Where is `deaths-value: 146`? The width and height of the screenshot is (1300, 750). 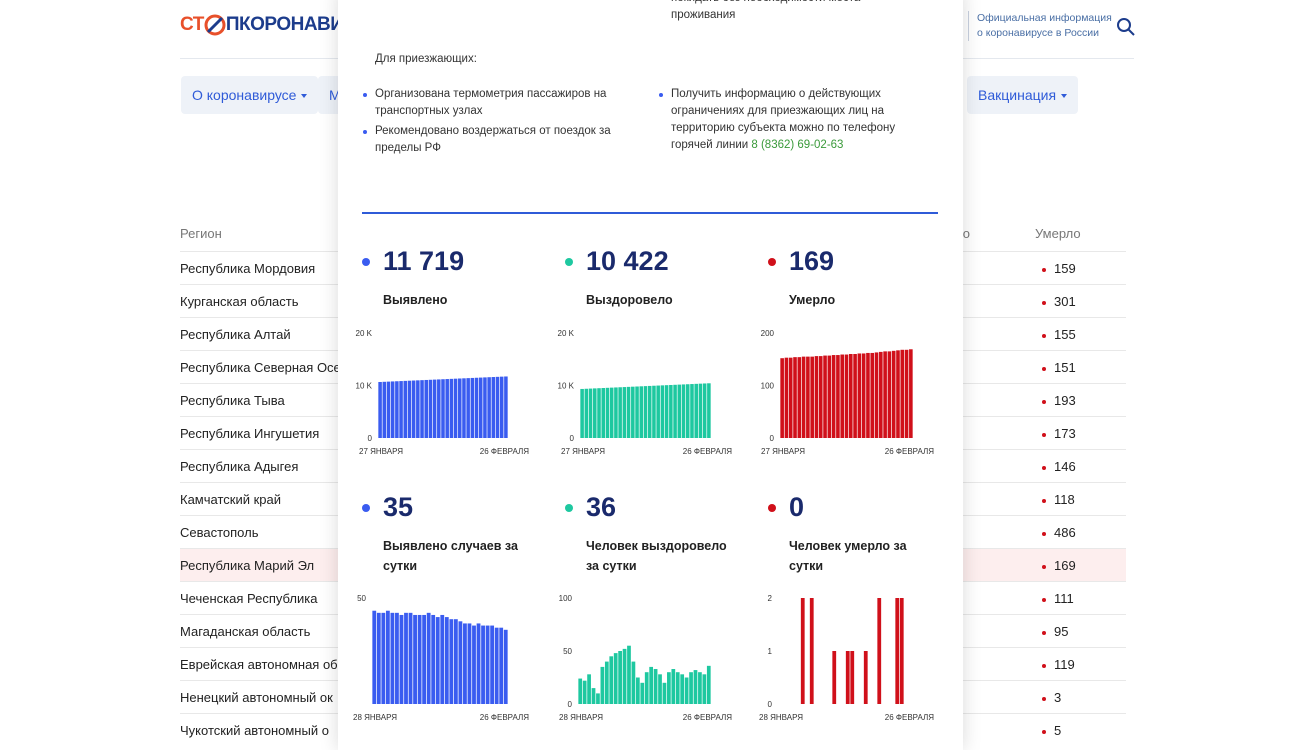 deaths-value: 146 is located at coordinates (1059, 466).